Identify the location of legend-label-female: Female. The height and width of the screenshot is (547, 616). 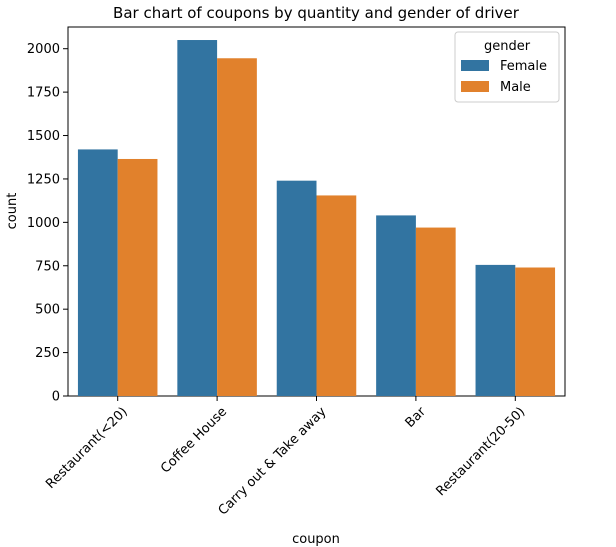
(523, 66).